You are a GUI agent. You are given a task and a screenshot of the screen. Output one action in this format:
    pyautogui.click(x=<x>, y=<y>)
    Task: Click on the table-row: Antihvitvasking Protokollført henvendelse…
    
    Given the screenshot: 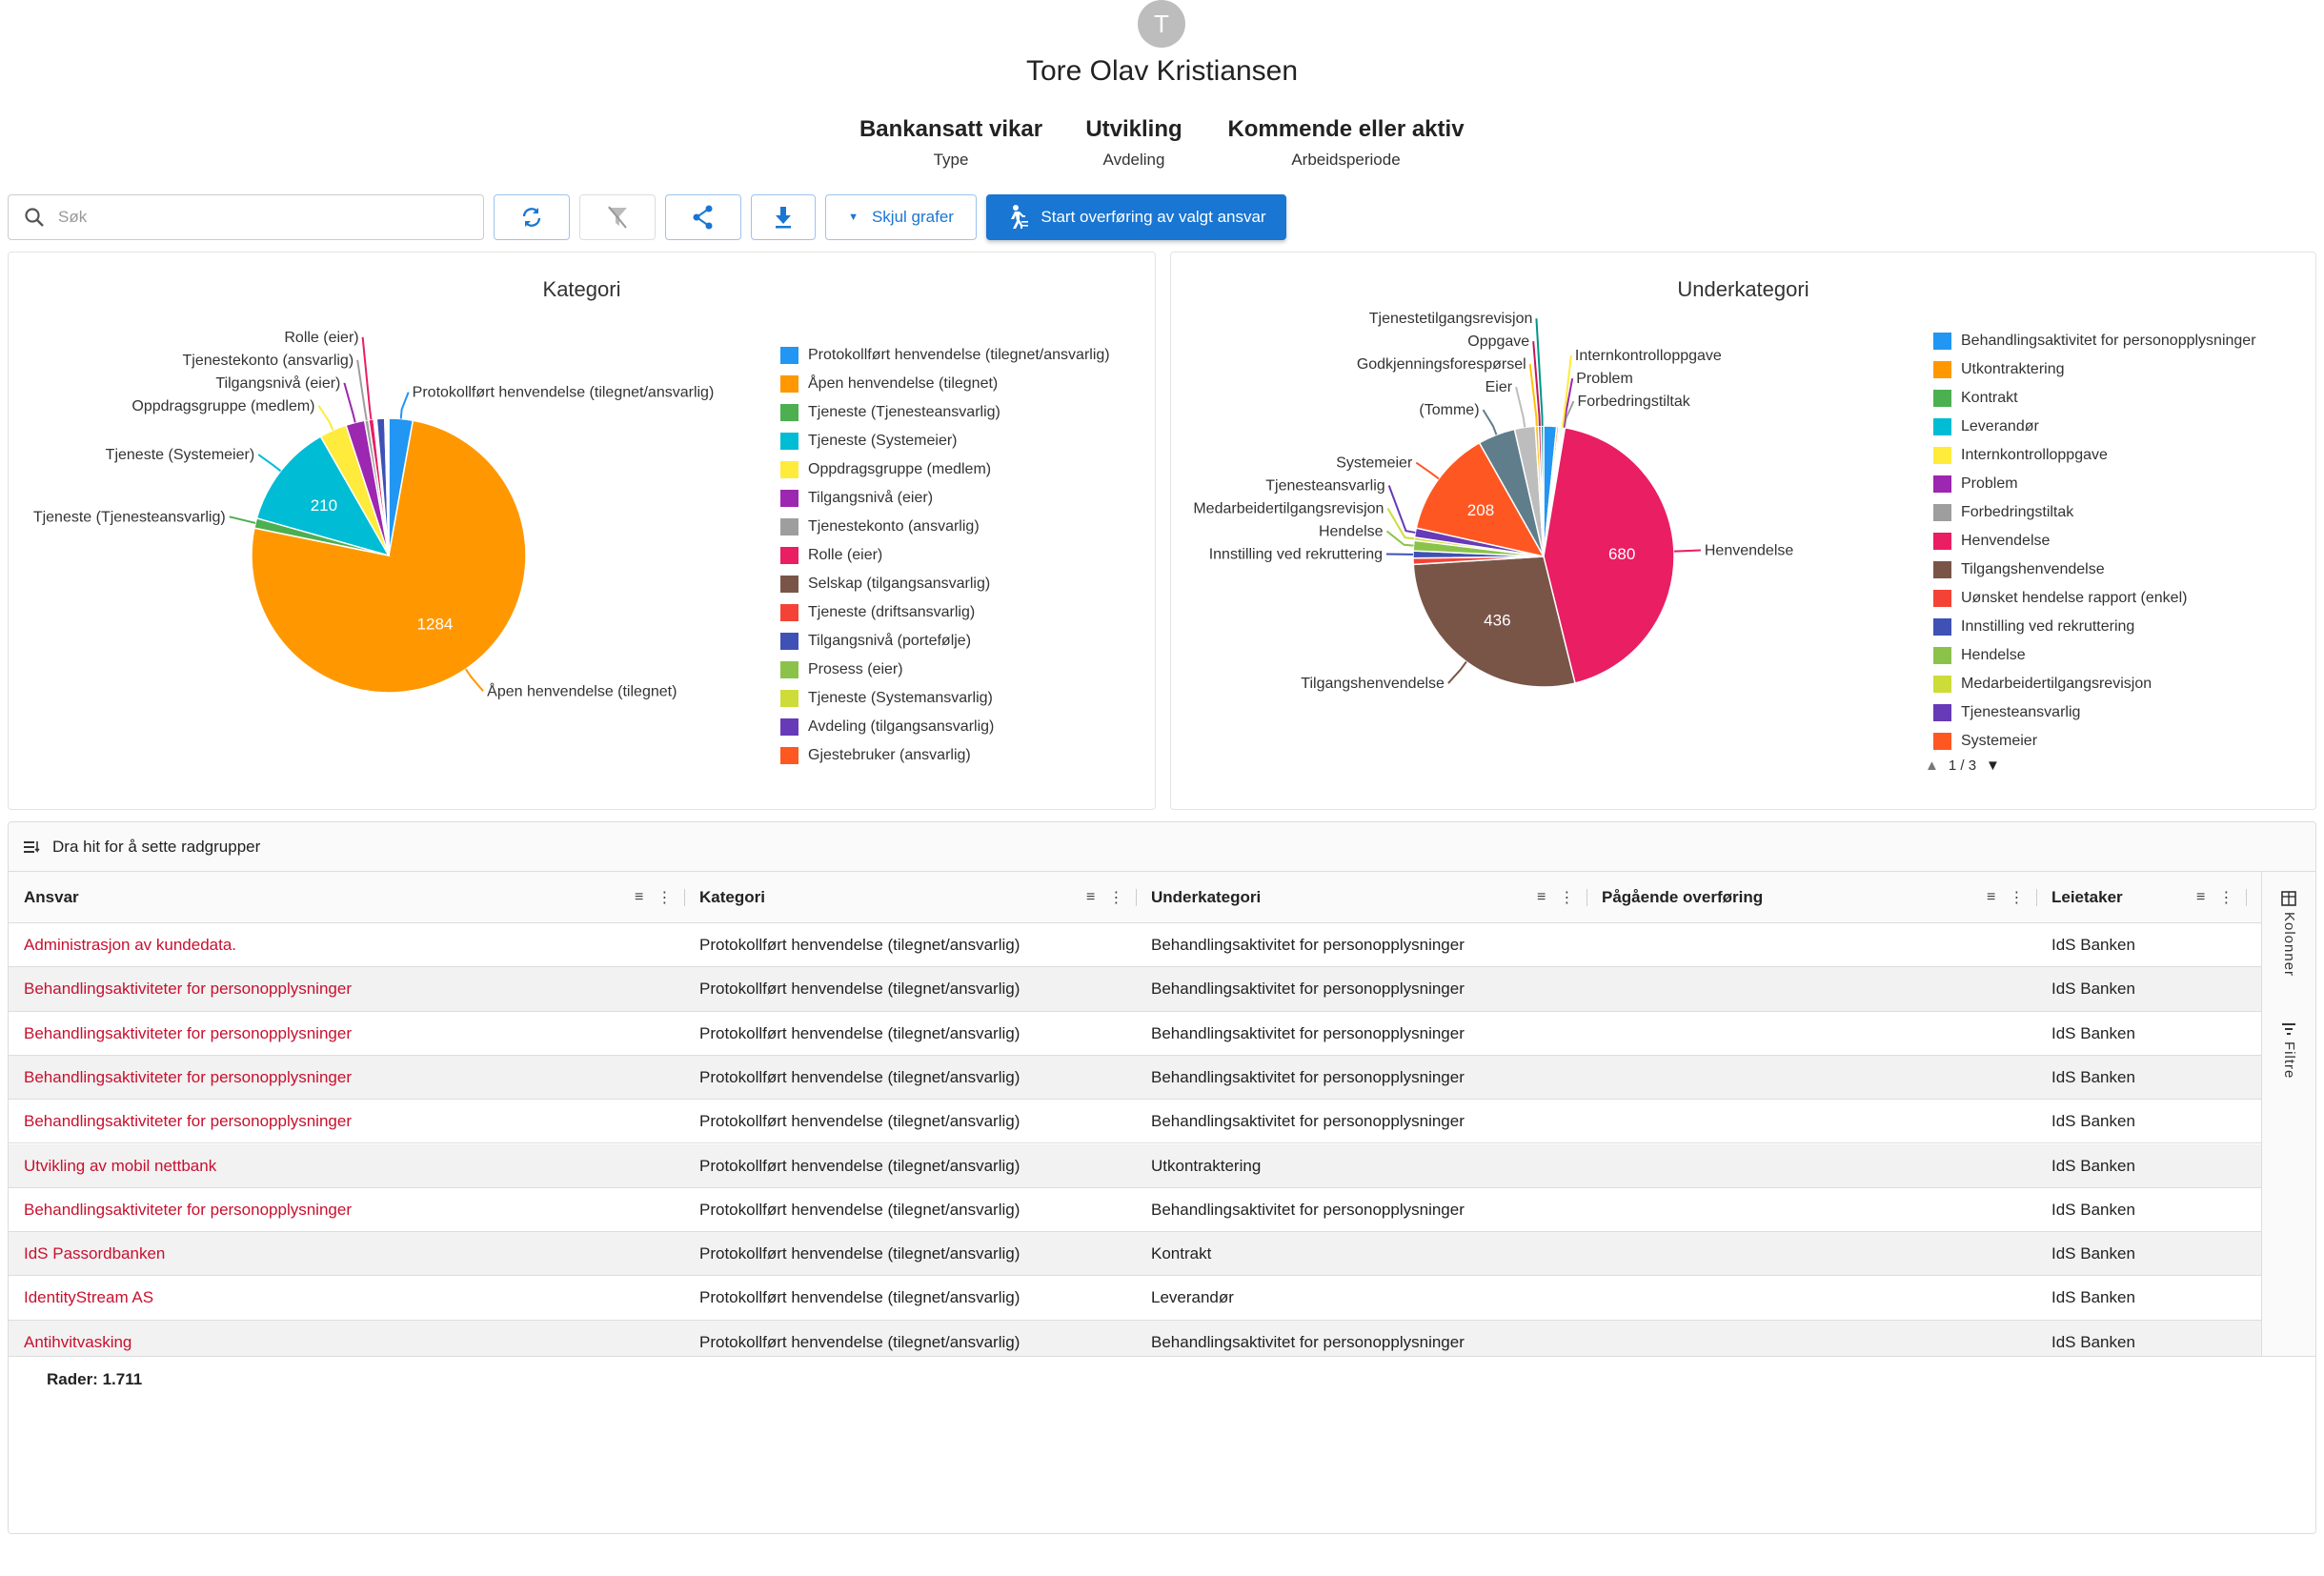 What is the action you would take?
    pyautogui.click(x=1135, y=1338)
    